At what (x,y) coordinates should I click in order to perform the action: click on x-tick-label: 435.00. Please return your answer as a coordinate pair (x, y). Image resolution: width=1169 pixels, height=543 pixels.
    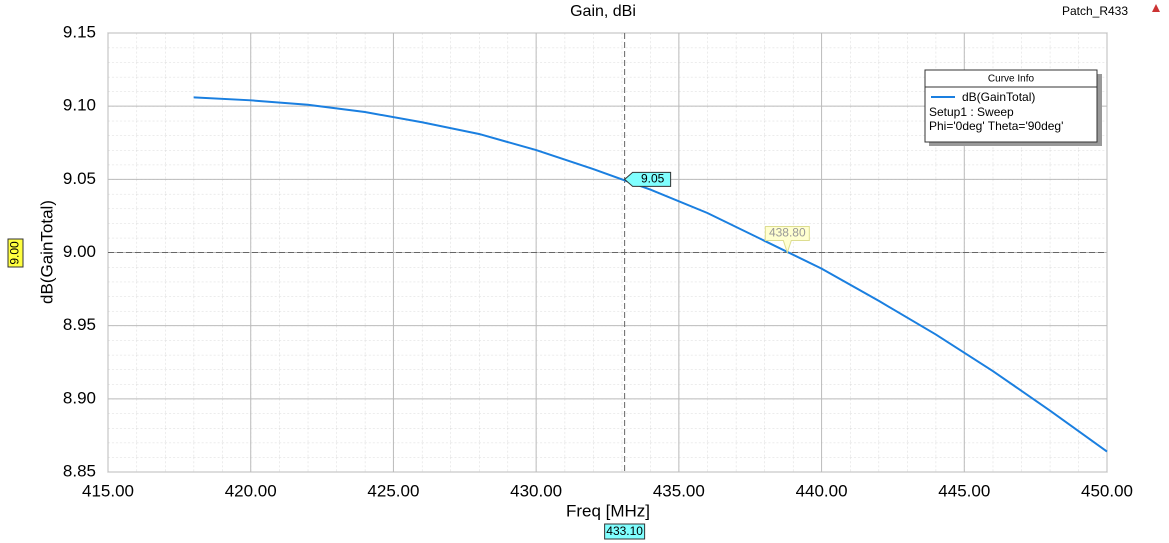
    Looking at the image, I should click on (679, 490).